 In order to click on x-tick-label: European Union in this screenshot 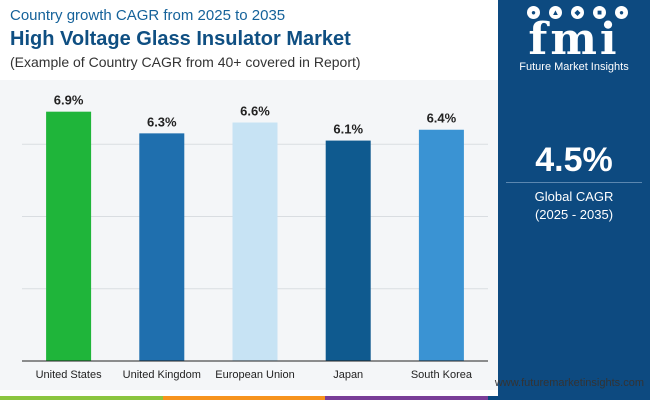, I will do `click(255, 375)`.